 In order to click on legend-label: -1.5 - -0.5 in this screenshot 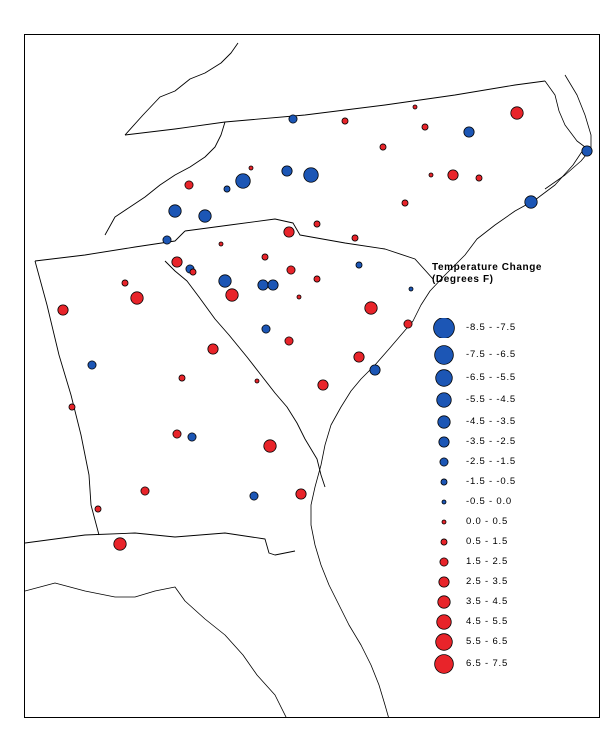, I will do `click(491, 481)`.